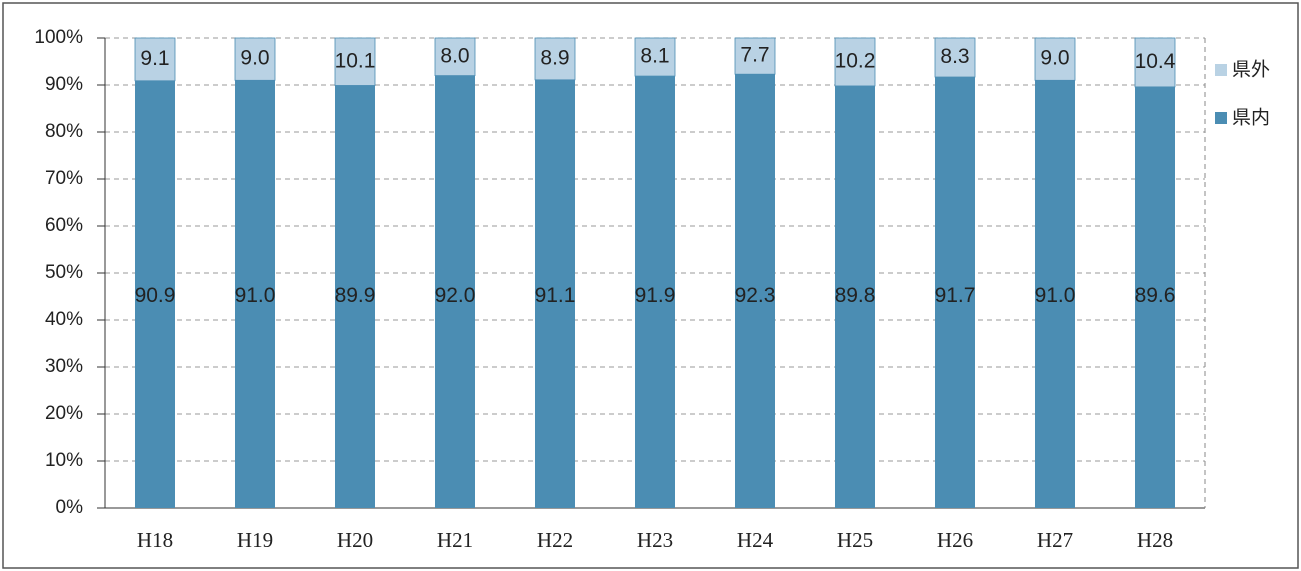 This screenshot has height=571, width=1301. I want to click on x-tick-label: H27, so click(1055, 540).